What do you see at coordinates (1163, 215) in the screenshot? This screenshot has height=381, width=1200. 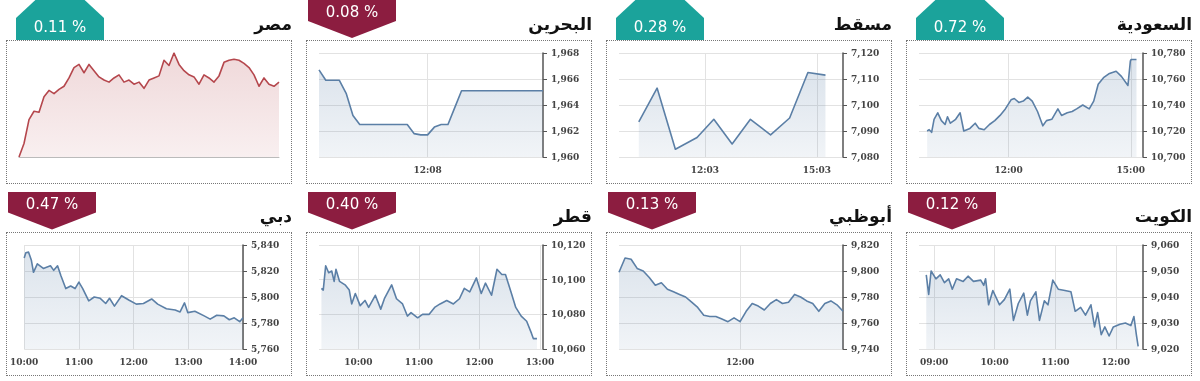 I see `chart-title: الكويت` at bounding box center [1163, 215].